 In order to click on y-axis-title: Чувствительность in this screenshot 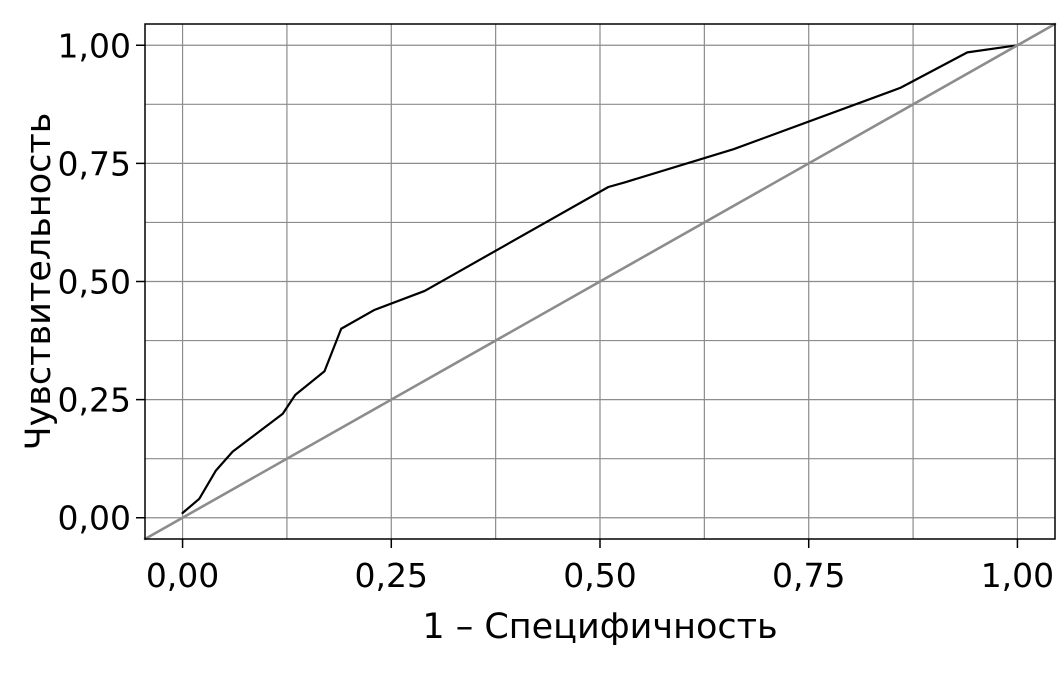, I will do `click(39, 282)`.